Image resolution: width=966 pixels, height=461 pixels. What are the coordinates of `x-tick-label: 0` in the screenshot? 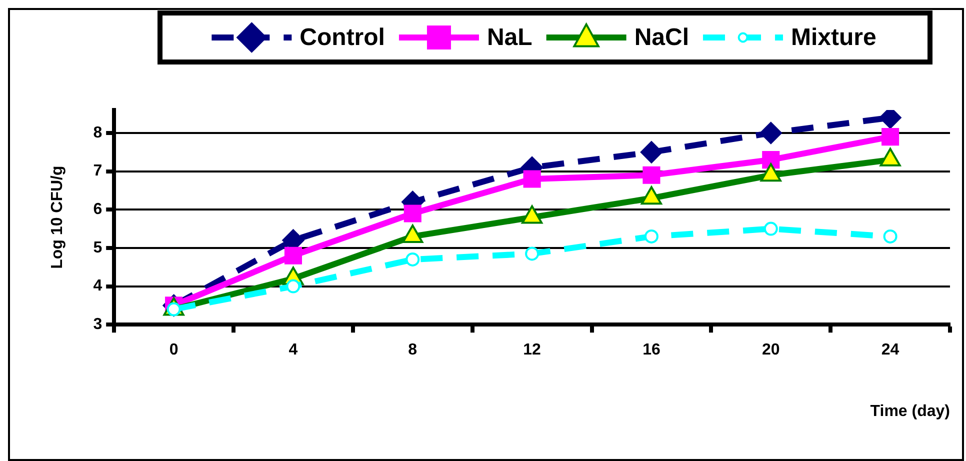 It's located at (173, 350).